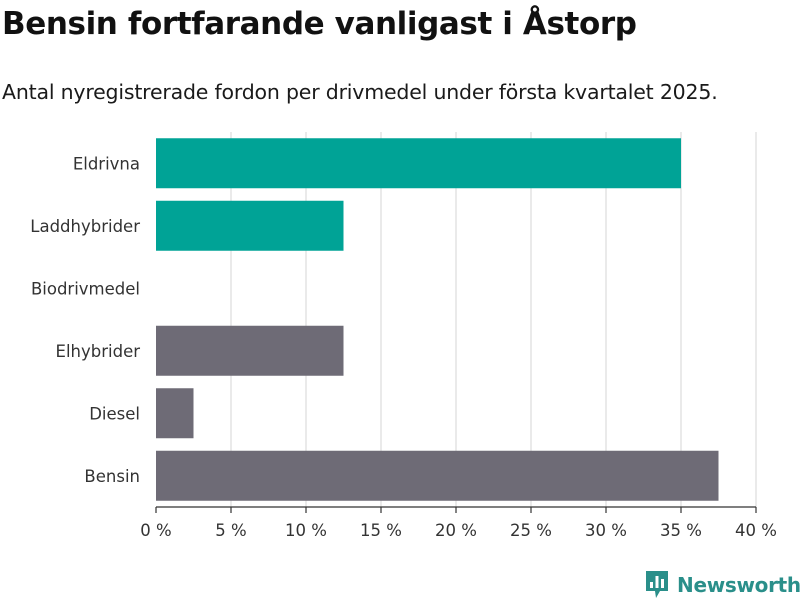 The height and width of the screenshot is (600, 800). Describe the element at coordinates (456, 530) in the screenshot. I see `x-tick-label: 20 %` at that location.